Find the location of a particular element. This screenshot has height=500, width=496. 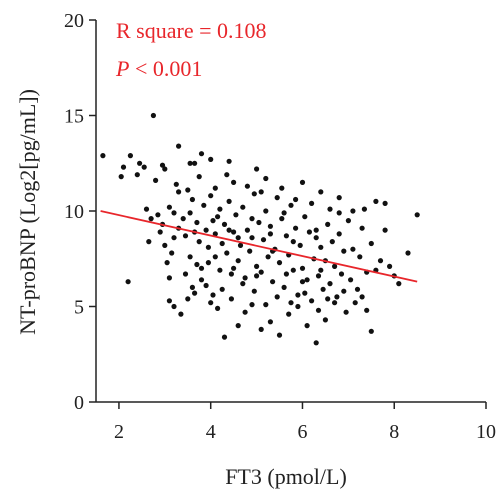

fit-line-group is located at coordinates (259, 246).